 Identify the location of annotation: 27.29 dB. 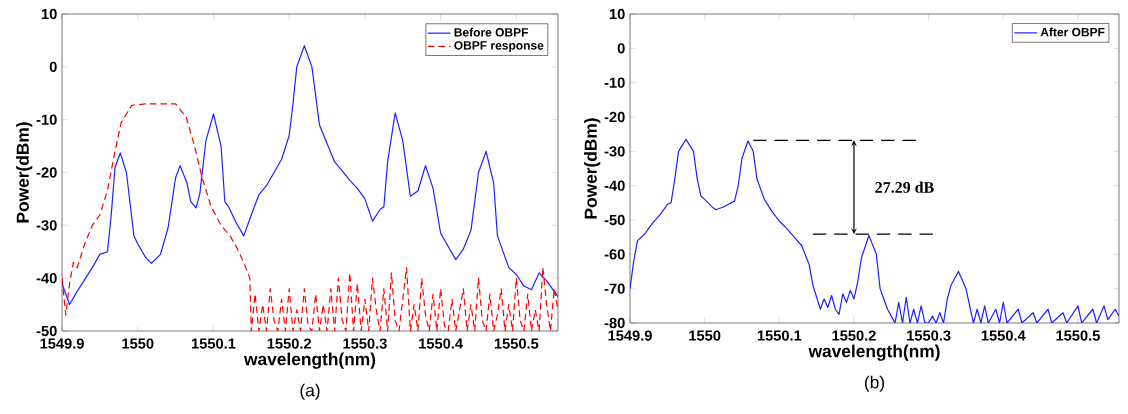
(904, 187).